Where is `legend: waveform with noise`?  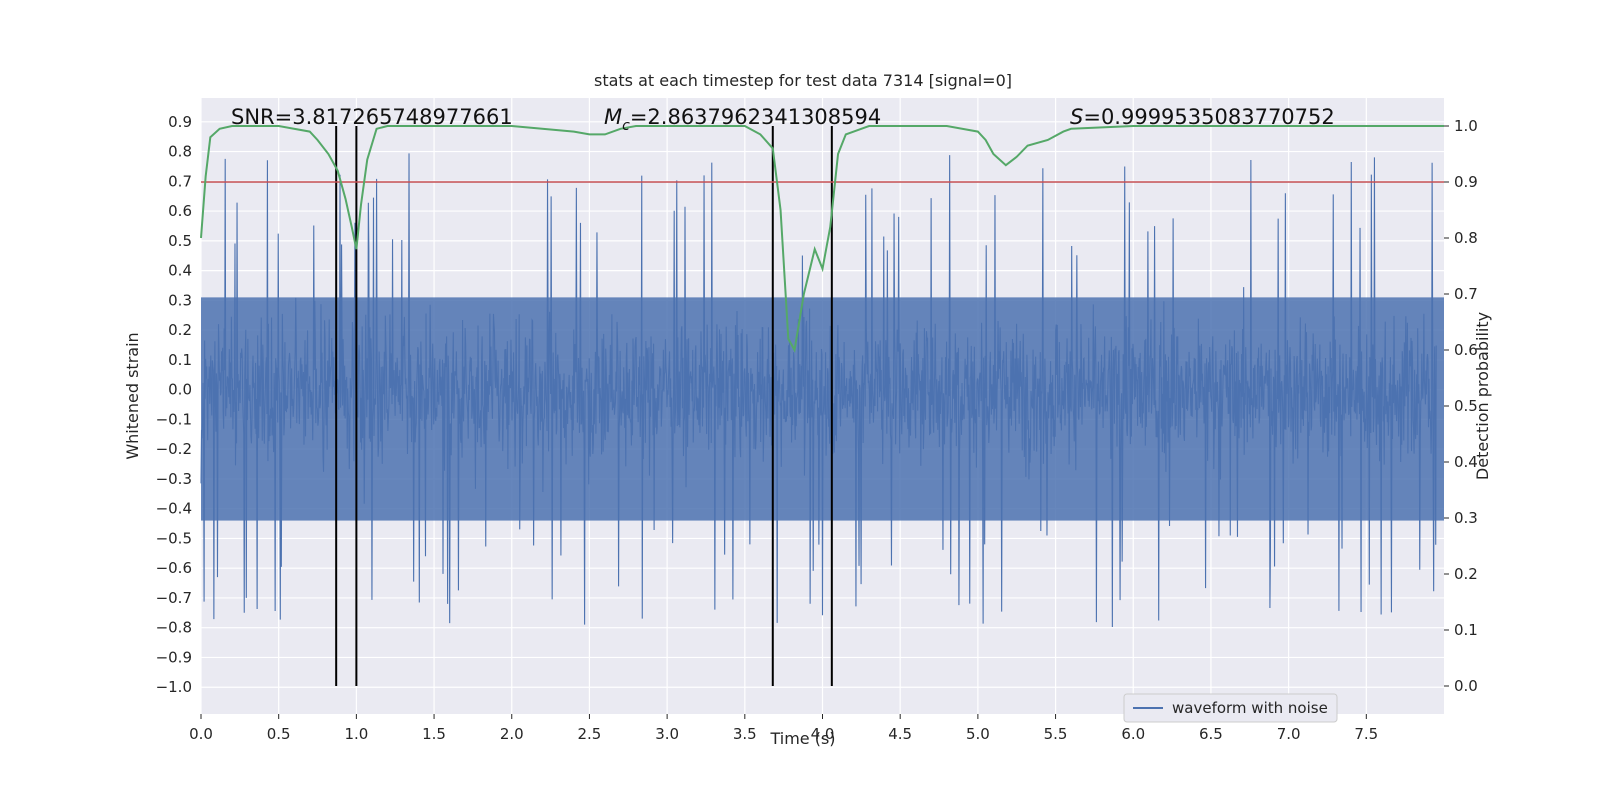
legend: waveform with noise is located at coordinates (1230, 708).